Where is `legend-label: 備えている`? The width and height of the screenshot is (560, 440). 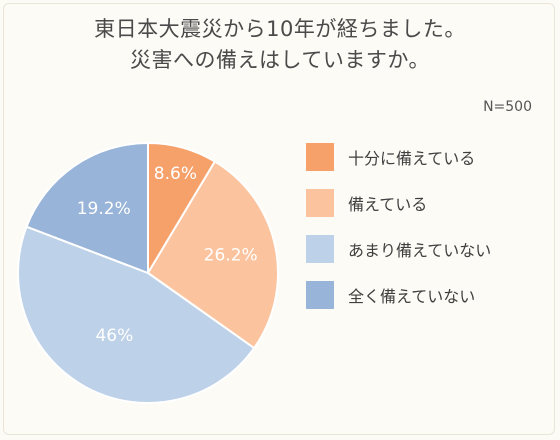
legend-label: 備えている is located at coordinates (388, 204).